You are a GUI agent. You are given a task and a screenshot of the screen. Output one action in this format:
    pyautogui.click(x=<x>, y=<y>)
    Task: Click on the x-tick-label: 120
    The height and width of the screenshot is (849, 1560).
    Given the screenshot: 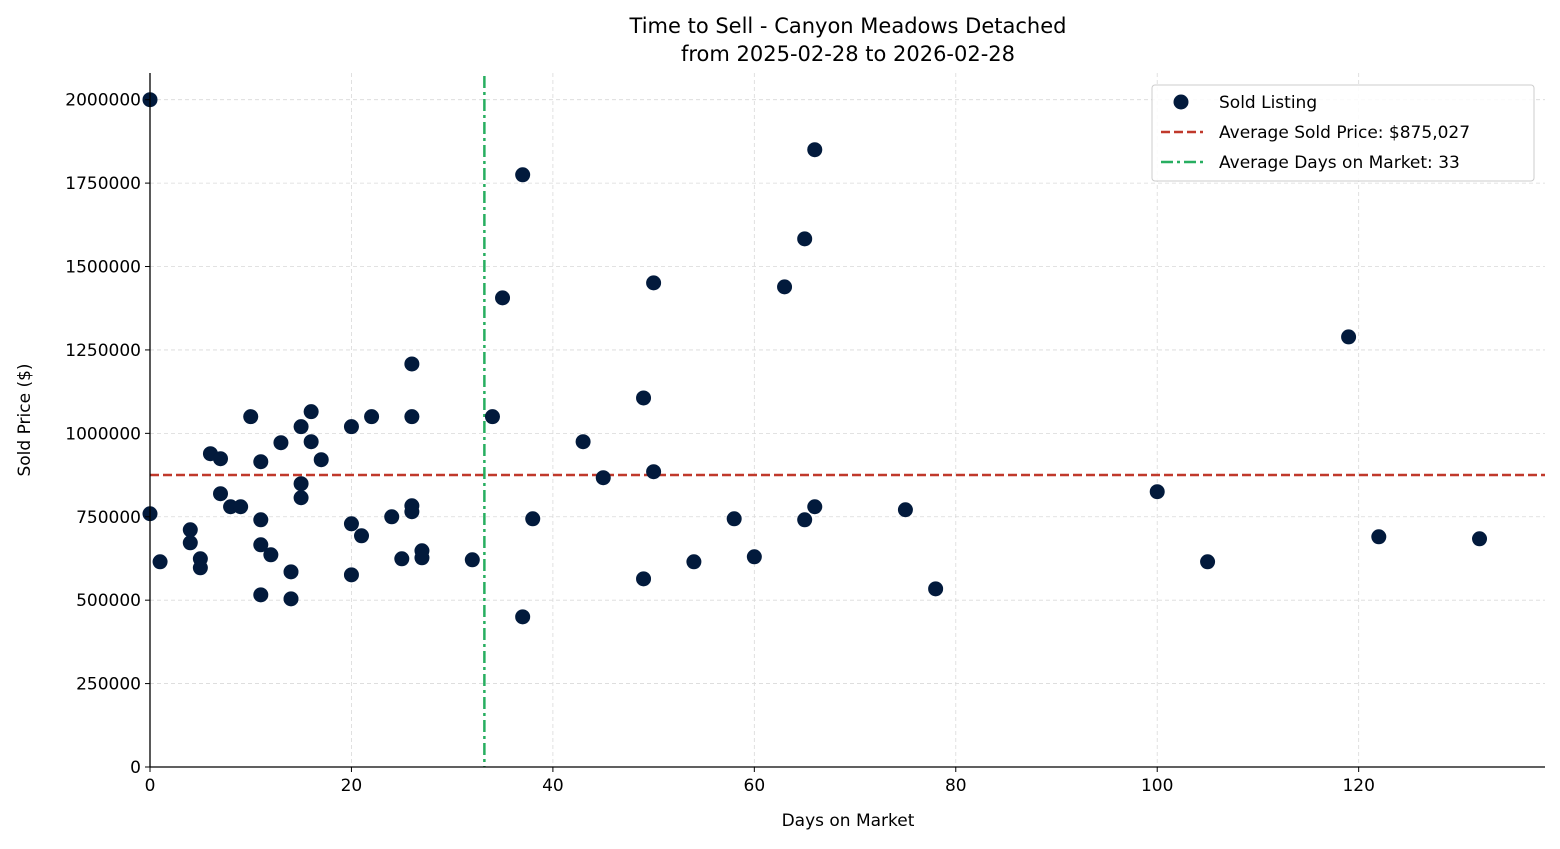 What is the action you would take?
    pyautogui.click(x=1358, y=786)
    